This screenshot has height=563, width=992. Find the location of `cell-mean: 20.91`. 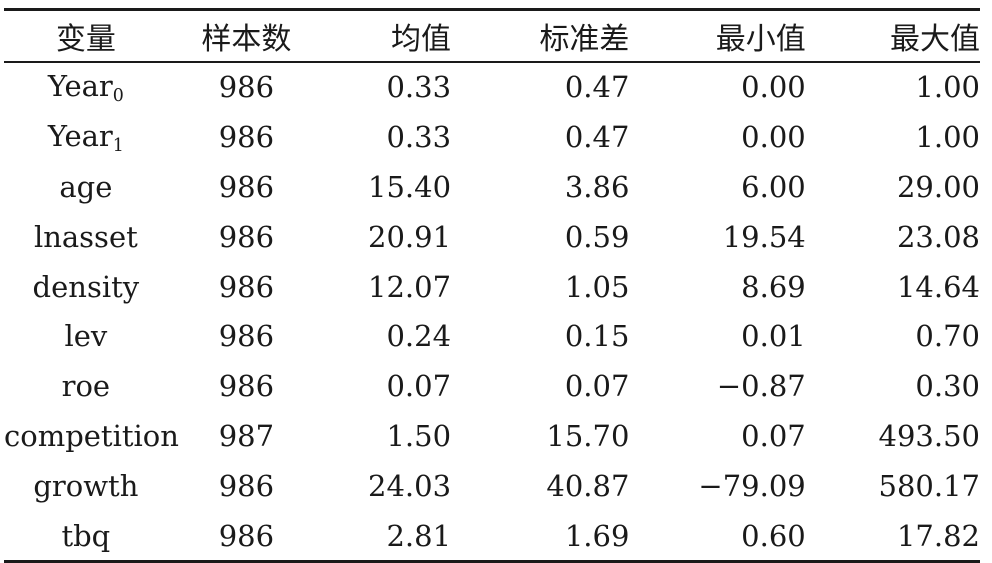

cell-mean: 20.91 is located at coordinates (410, 236).